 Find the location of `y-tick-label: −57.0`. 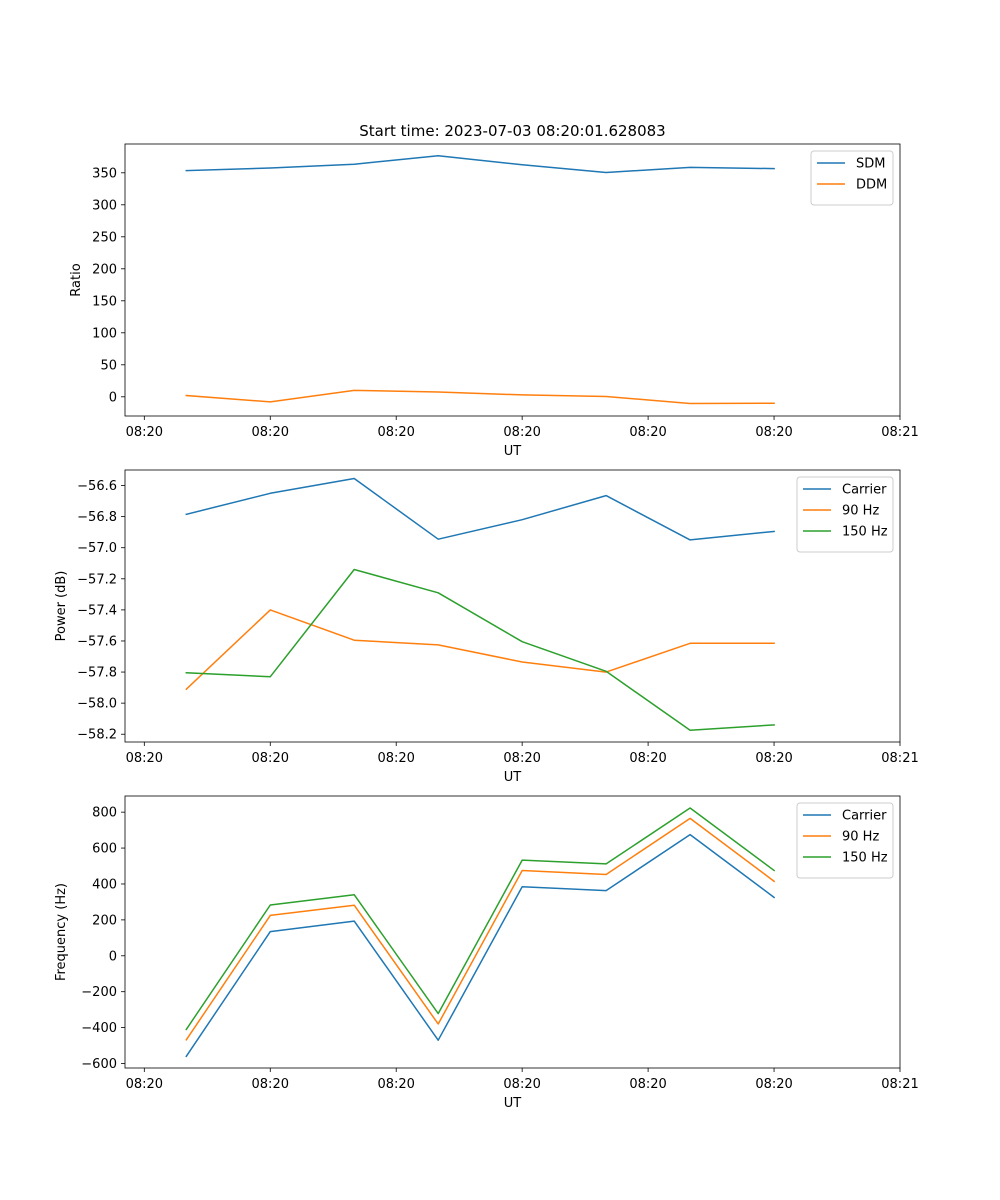

y-tick-label: −57.0 is located at coordinates (97, 548).